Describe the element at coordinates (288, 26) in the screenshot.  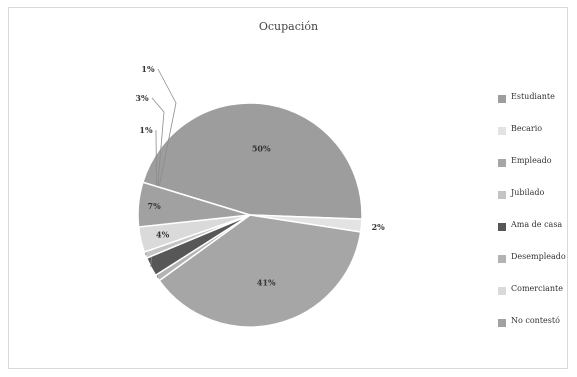
I see `chart-title: Ocupación` at that location.